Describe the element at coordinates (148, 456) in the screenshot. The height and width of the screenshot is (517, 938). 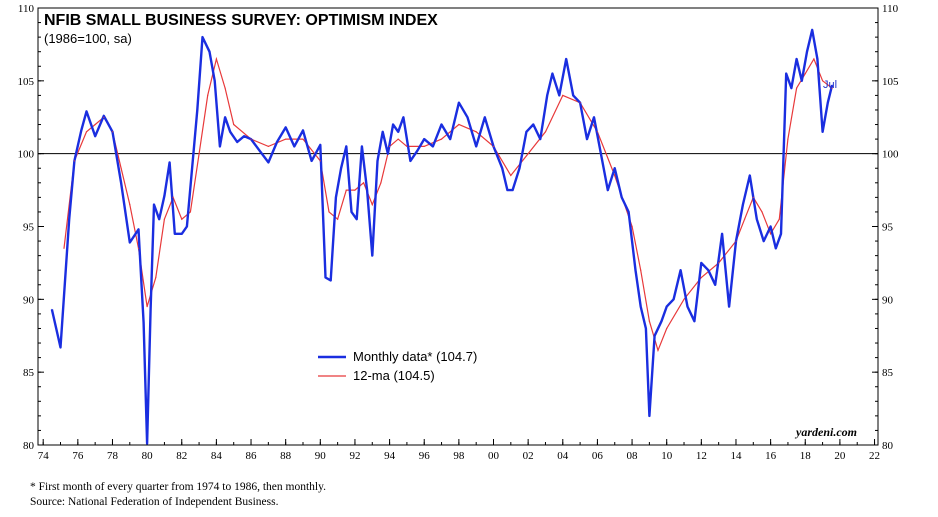
I see `x-tick-label: 80` at that location.